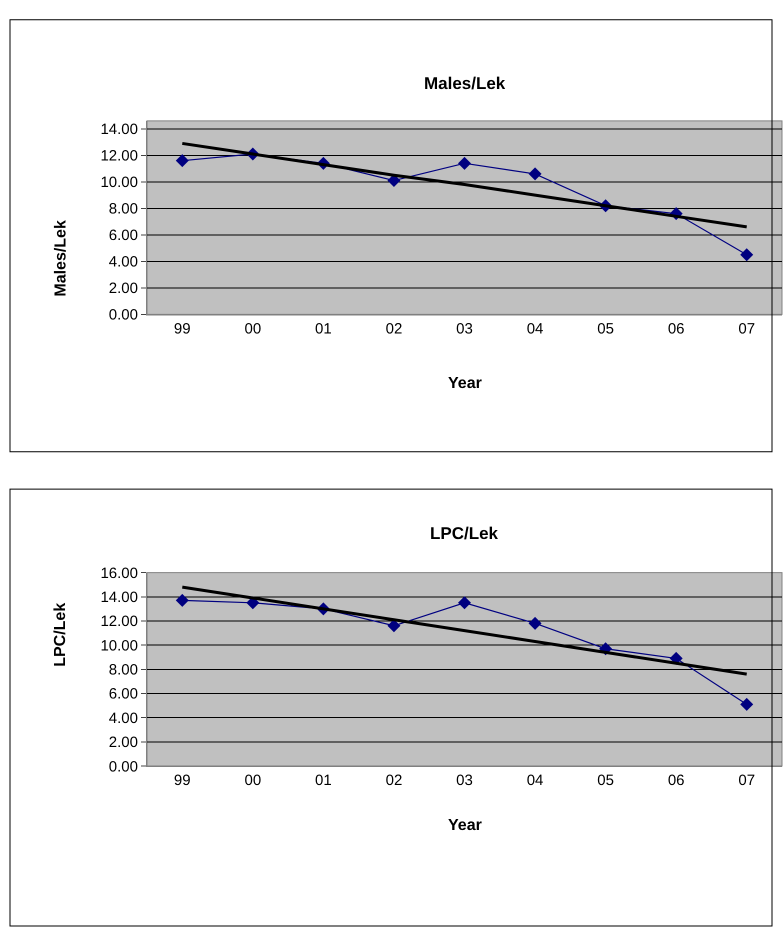 The image size is (783, 938). I want to click on y-axis-title: LPC/Lek, so click(61, 634).